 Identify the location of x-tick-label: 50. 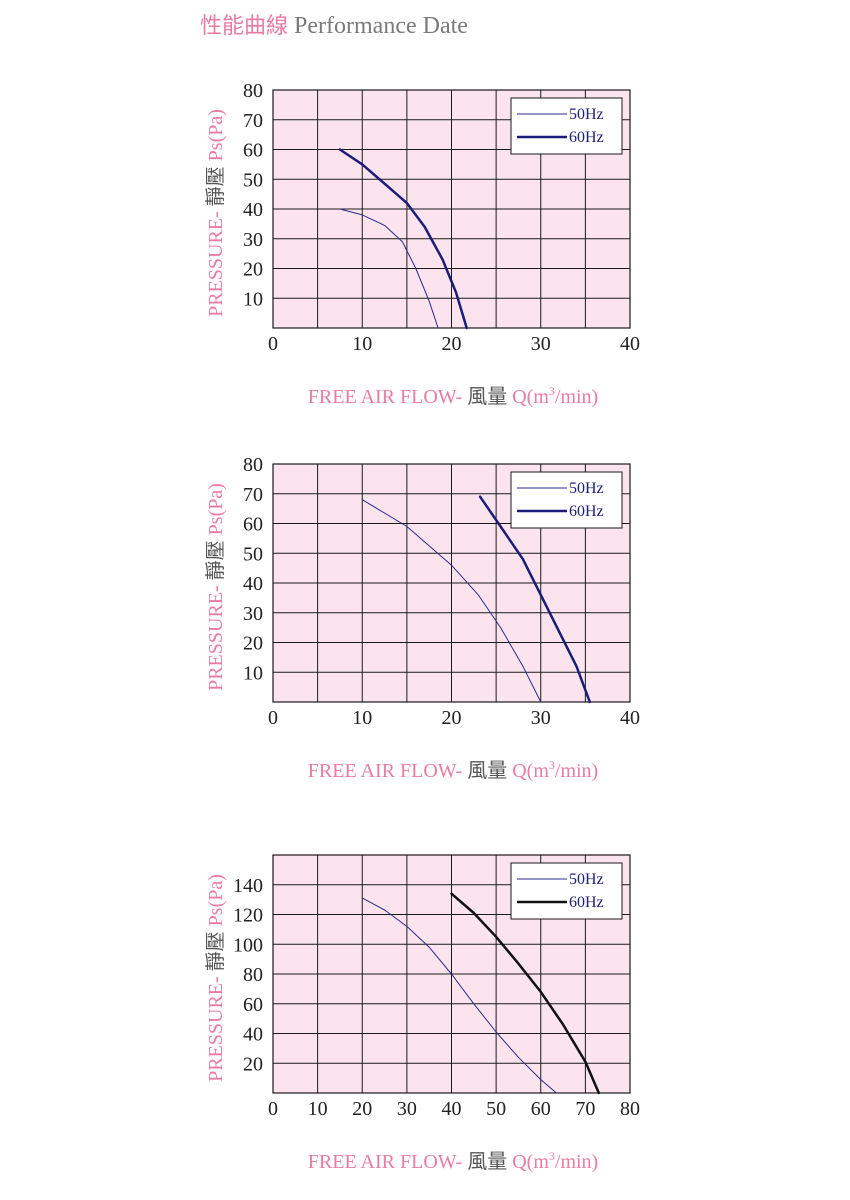
(496, 1109).